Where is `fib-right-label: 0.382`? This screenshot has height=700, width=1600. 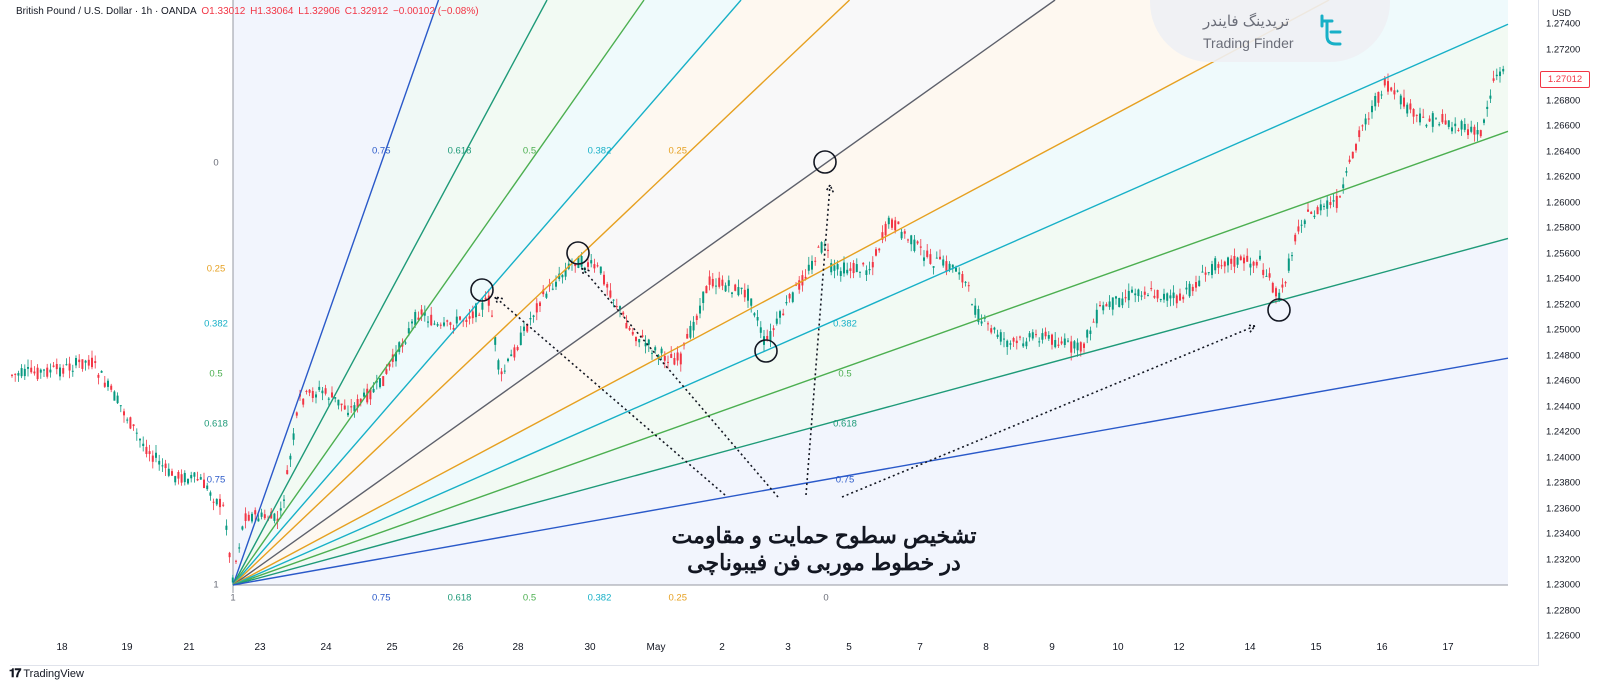 fib-right-label: 0.382 is located at coordinates (845, 324).